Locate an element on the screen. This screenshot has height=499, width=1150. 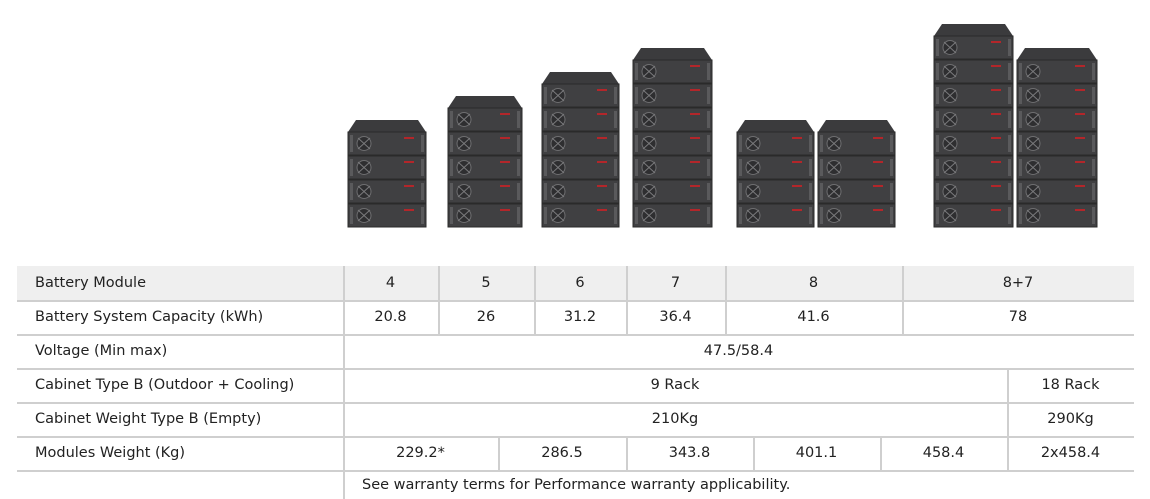
row-label: Battery System Capacity (kWh) is located at coordinates (149, 317).